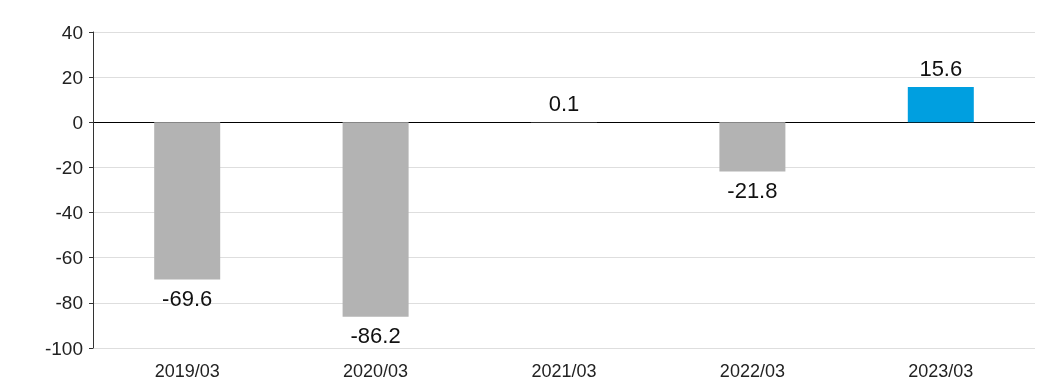 The width and height of the screenshot is (1040, 390). Describe the element at coordinates (69, 167) in the screenshot. I see `y-tick-label: -20` at that location.